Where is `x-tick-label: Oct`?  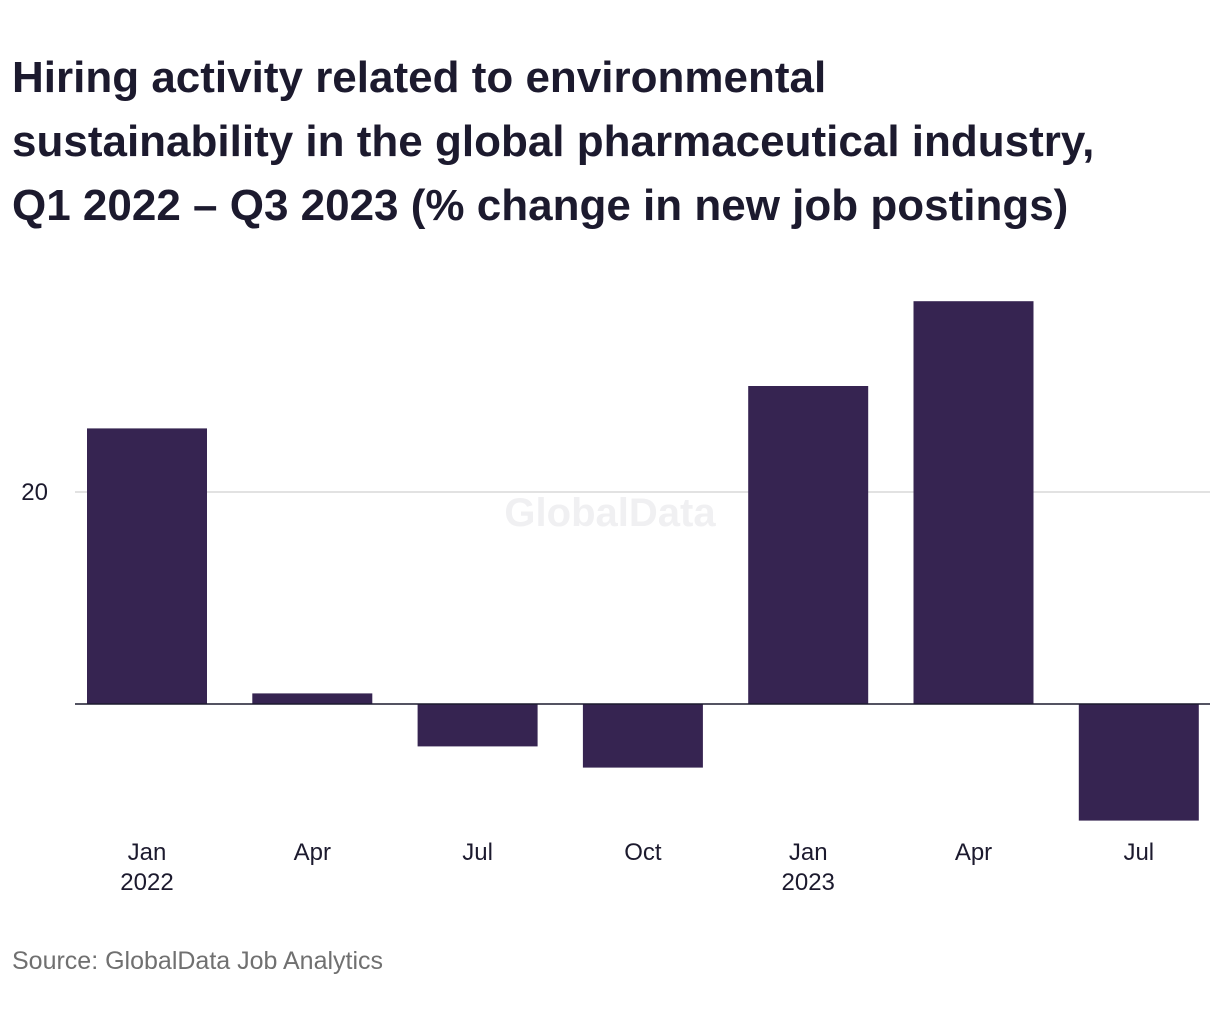 x-tick-label: Oct is located at coordinates (643, 852).